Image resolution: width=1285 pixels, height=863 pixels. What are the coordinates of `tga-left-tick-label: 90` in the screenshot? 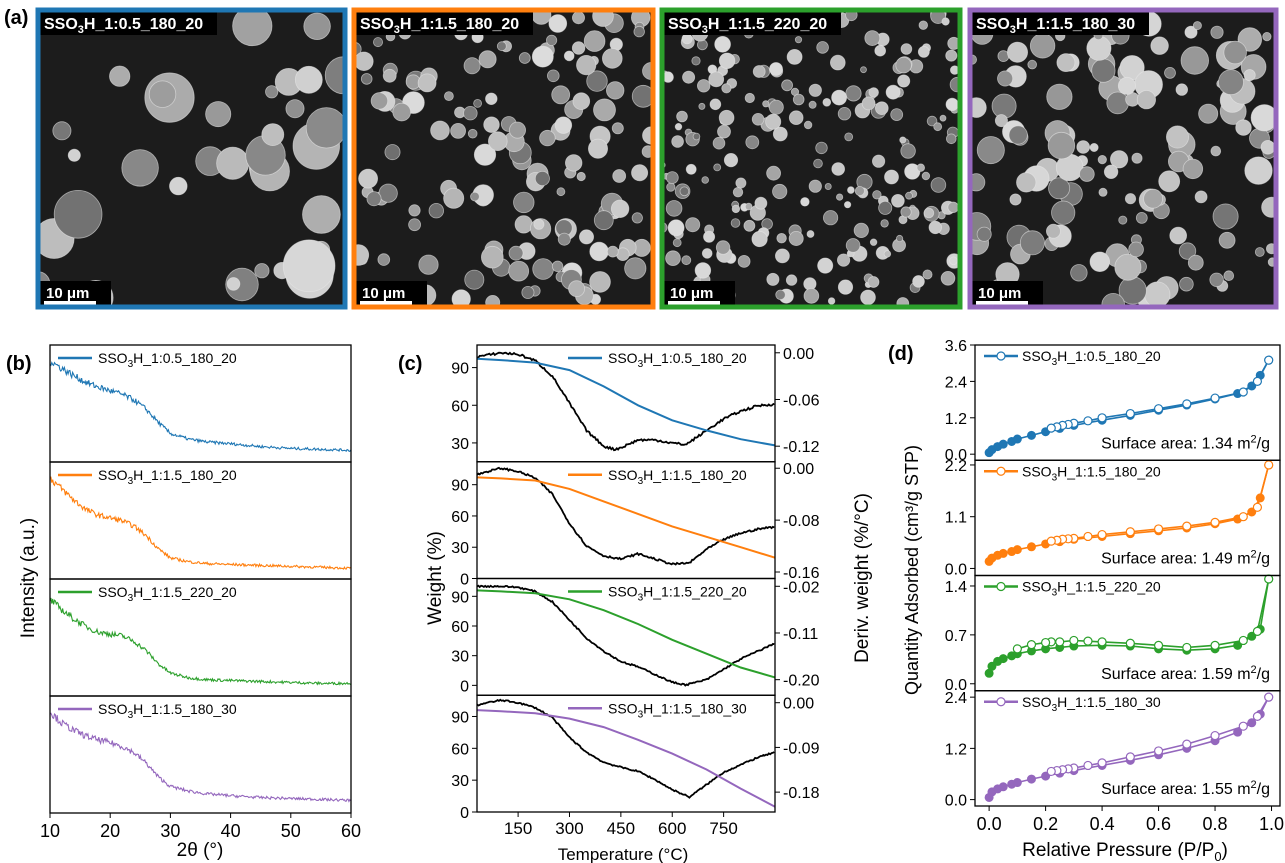 It's located at (460, 369).